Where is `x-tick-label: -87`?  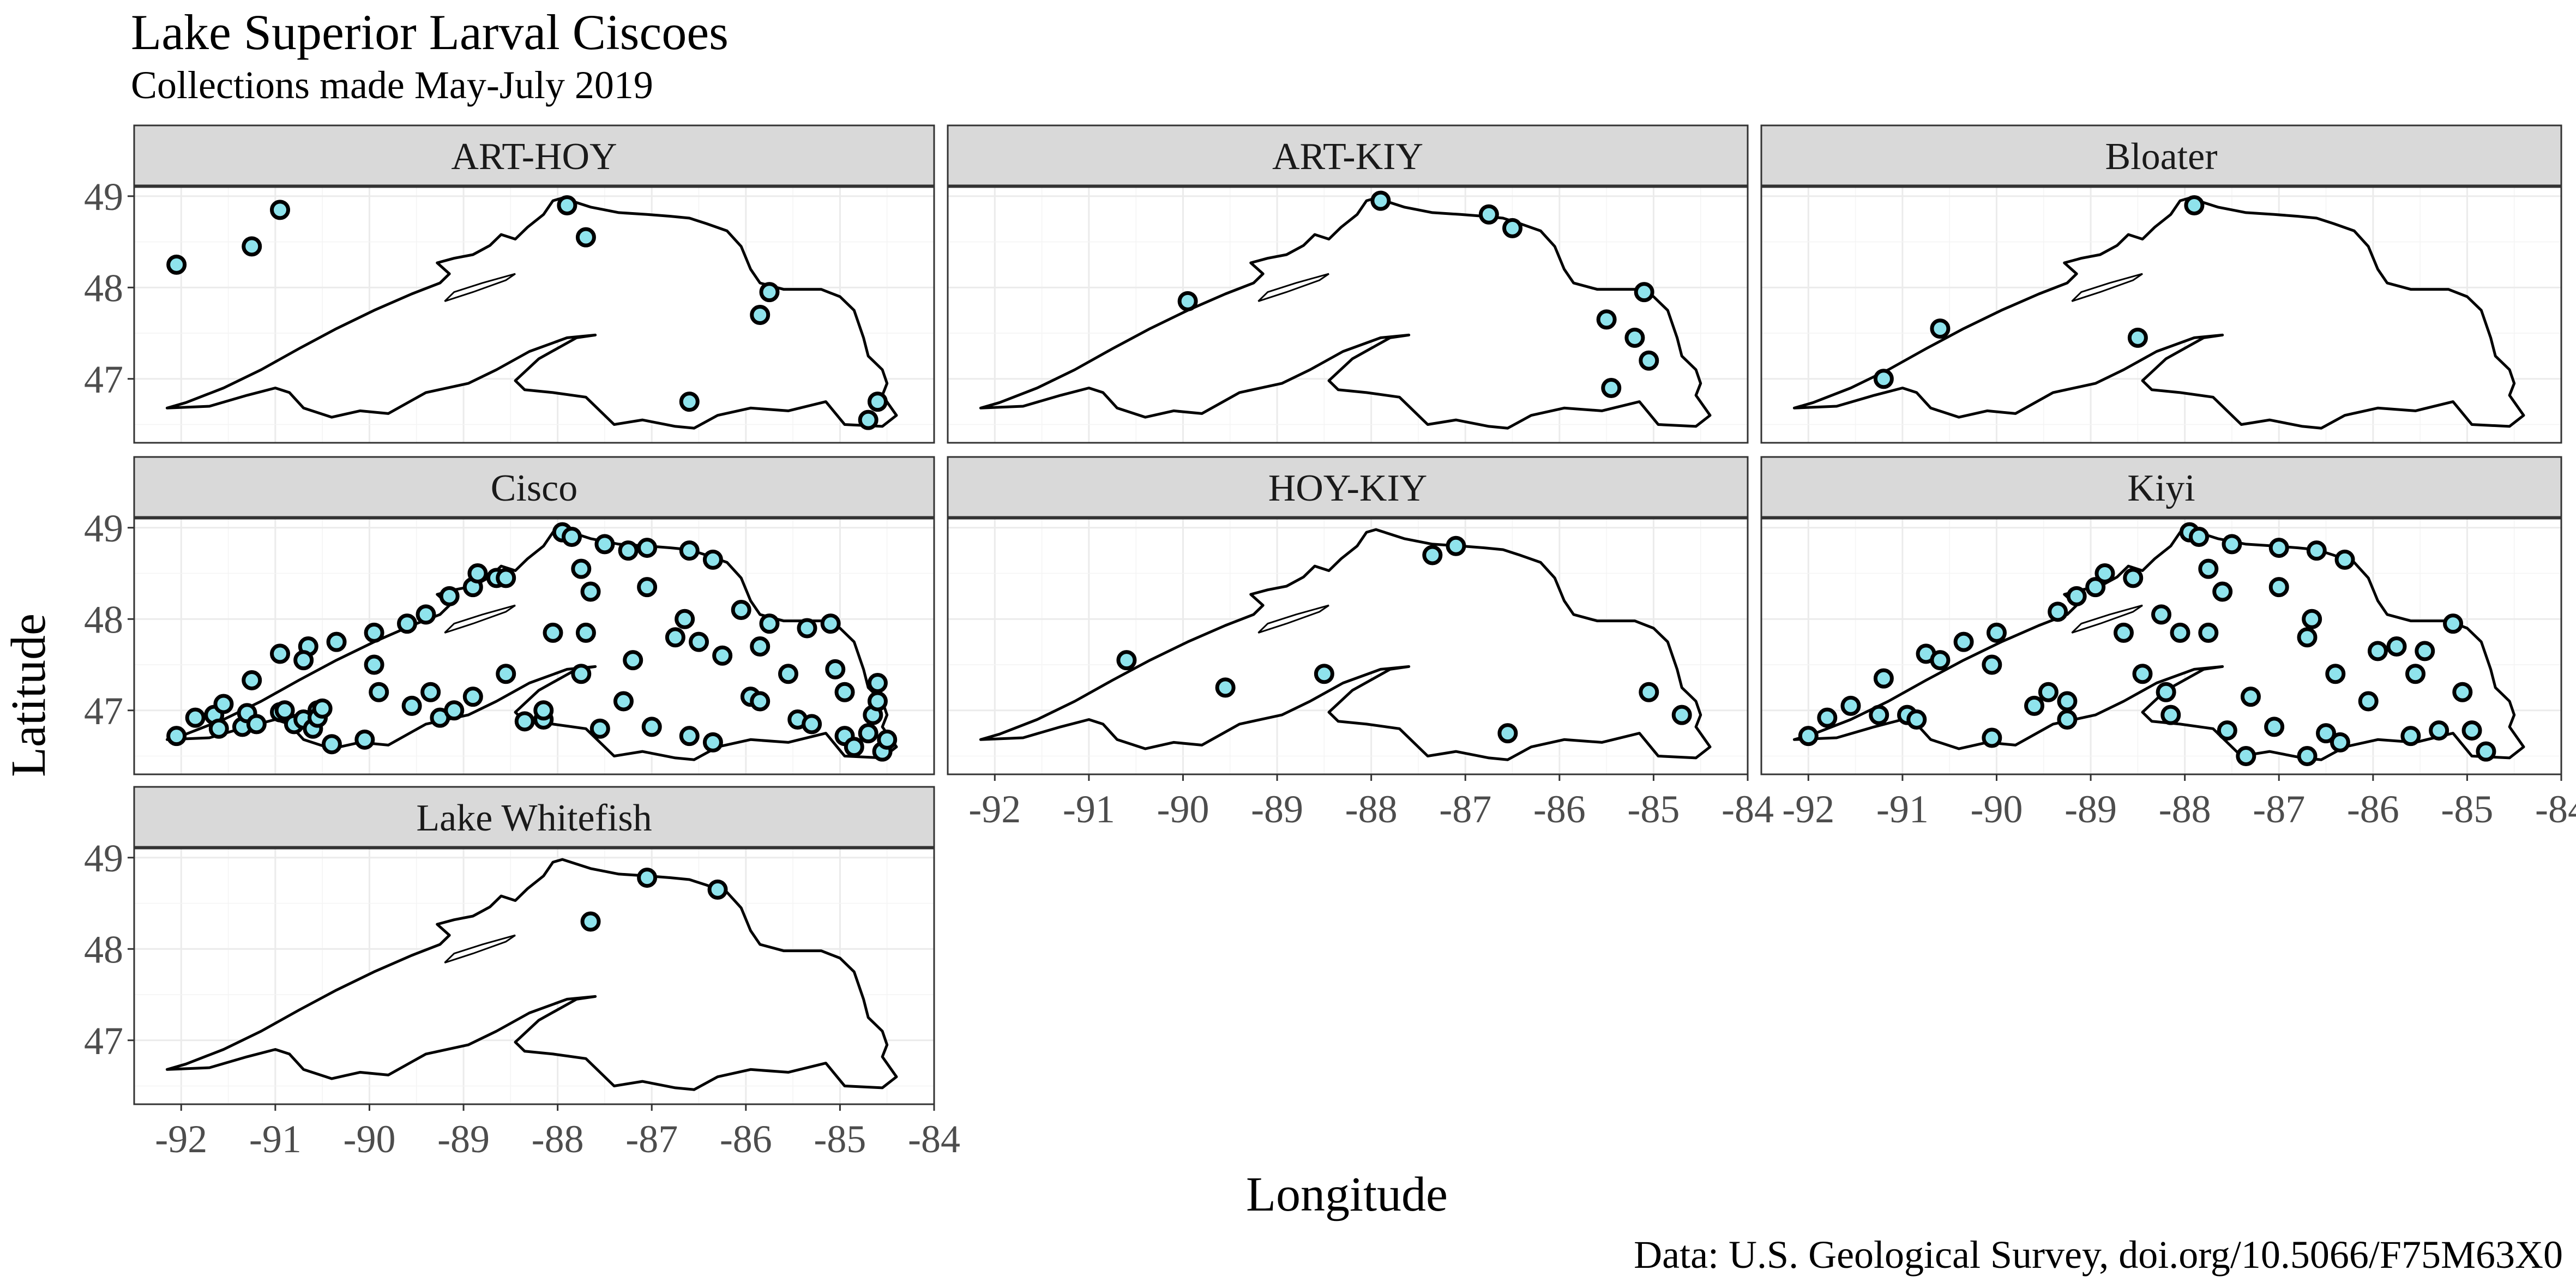
x-tick-label: -87 is located at coordinates (651, 1139).